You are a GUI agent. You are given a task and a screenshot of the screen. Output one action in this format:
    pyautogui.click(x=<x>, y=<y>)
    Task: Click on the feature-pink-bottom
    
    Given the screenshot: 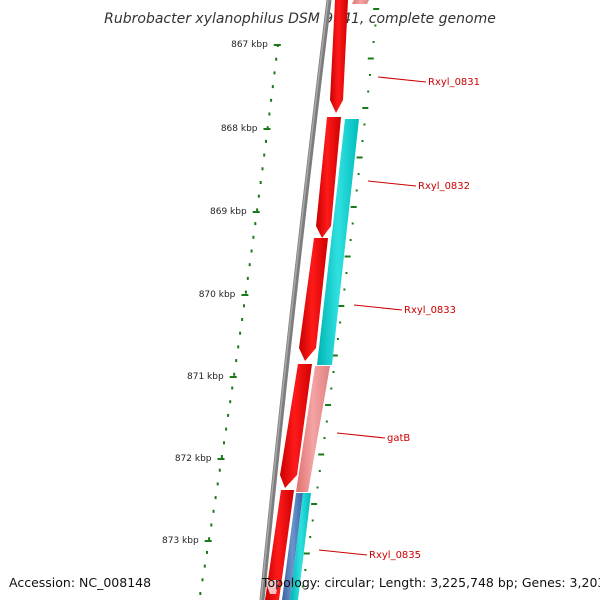 What is the action you would take?
    pyautogui.click(x=272, y=587)
    